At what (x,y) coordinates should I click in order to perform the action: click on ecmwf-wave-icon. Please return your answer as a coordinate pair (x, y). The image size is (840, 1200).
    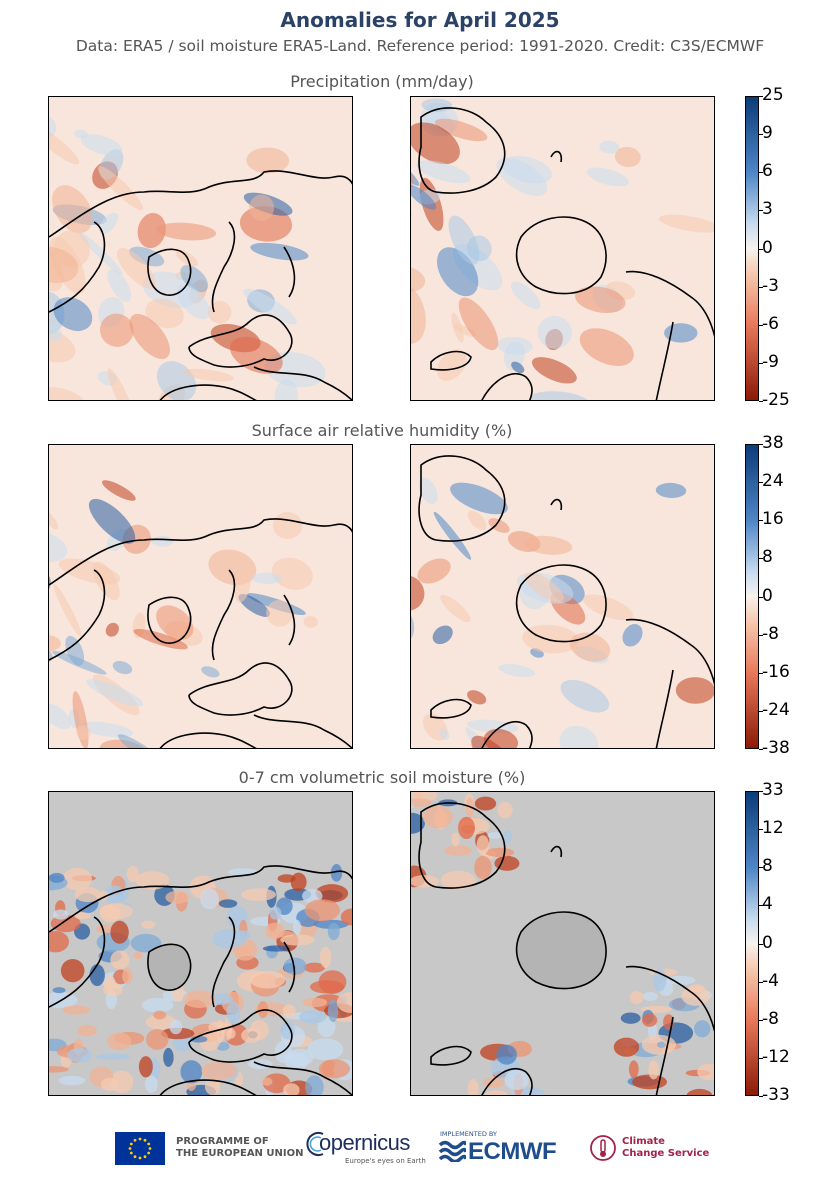
    Looking at the image, I should click on (453, 1152).